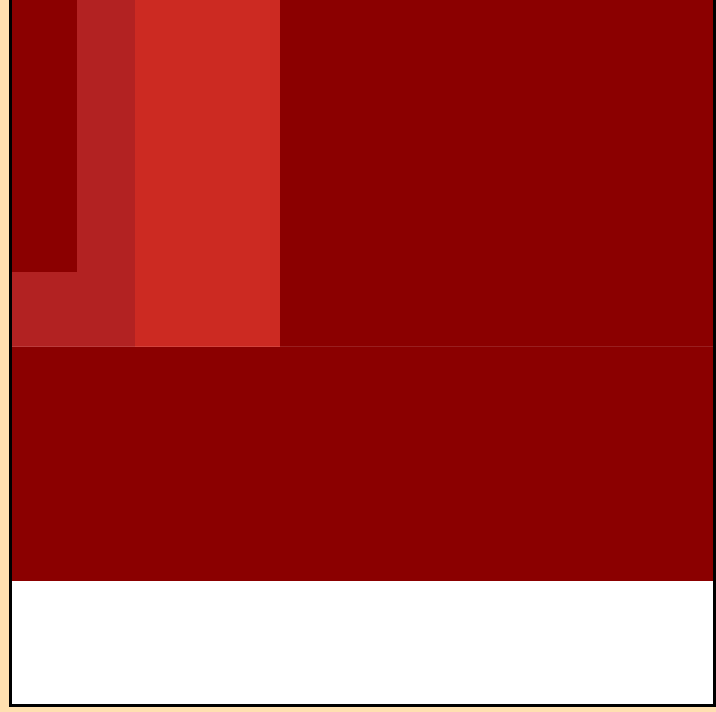 The height and width of the screenshot is (712, 716). What do you see at coordinates (44, 136) in the screenshot?
I see `top-left-block` at bounding box center [44, 136].